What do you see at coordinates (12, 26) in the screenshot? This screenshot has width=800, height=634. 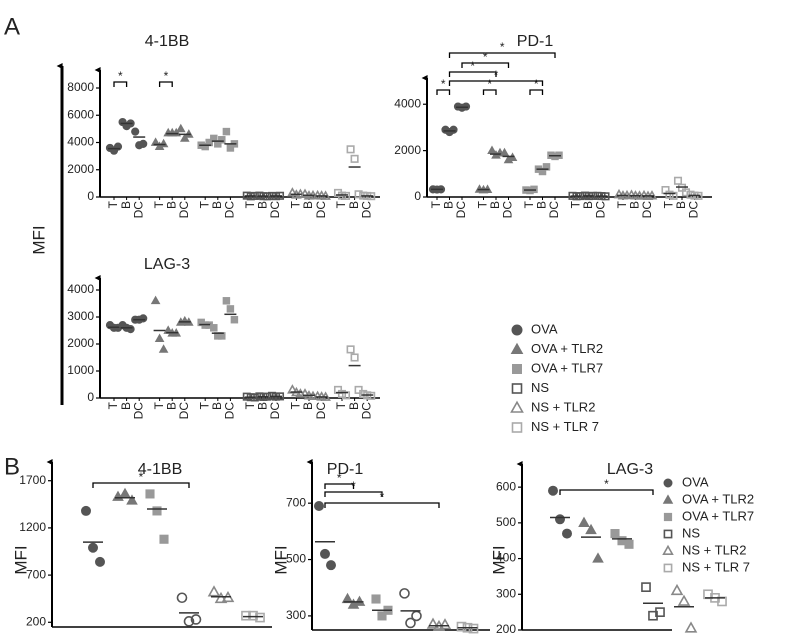 I see `panel-label: A` at bounding box center [12, 26].